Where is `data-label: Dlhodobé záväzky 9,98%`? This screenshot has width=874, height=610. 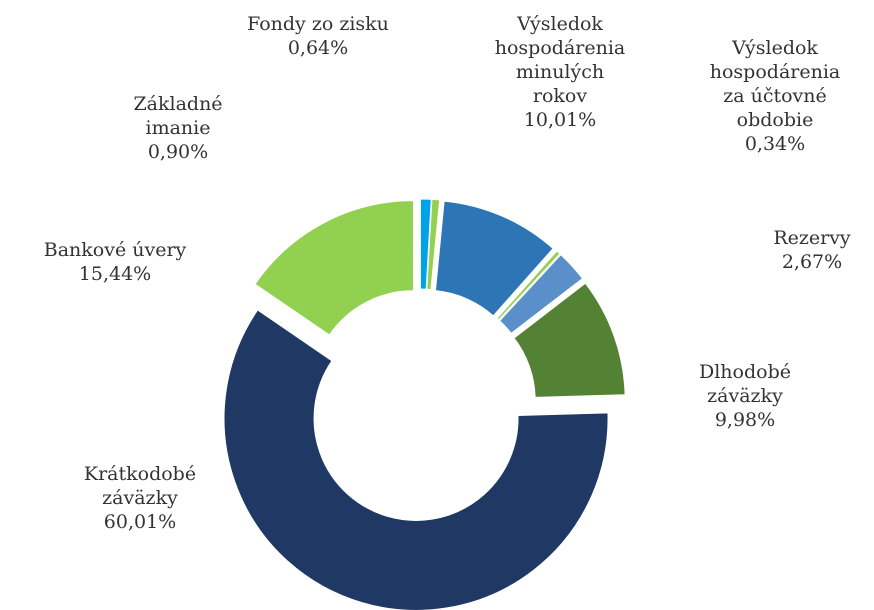 data-label: Dlhodobé záväzky 9,98% is located at coordinates (745, 396).